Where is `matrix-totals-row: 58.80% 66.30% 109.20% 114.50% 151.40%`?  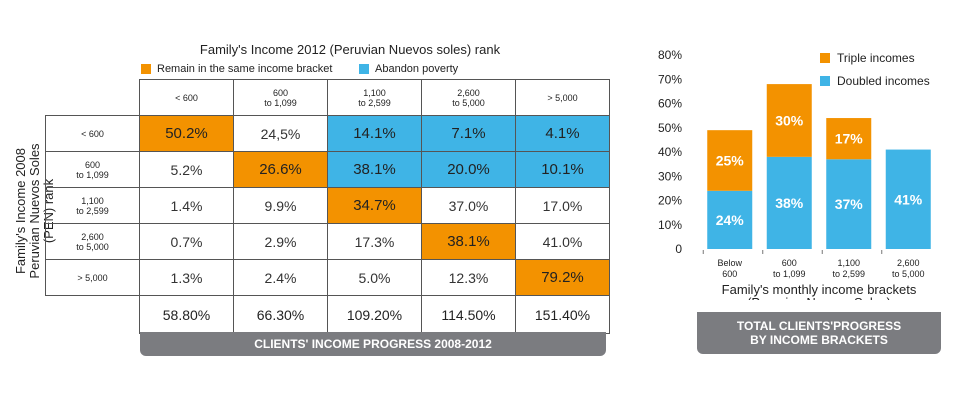
matrix-totals-row: 58.80% 66.30% 109.20% 114.50% 151.40% is located at coordinates (327, 314).